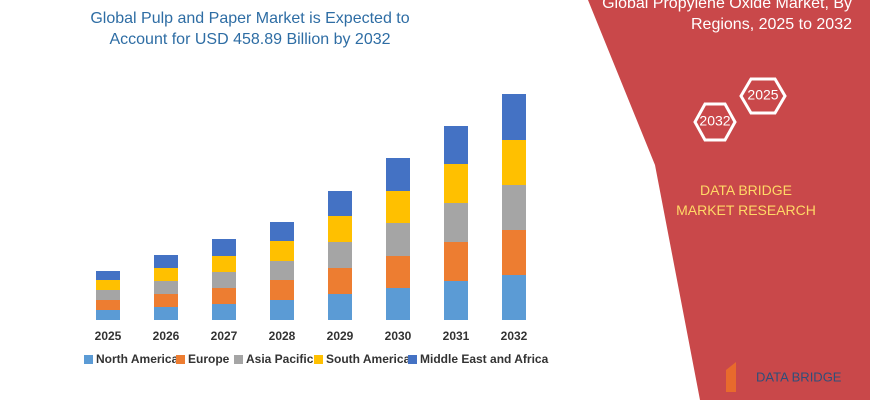 The image size is (870, 400). I want to click on x-tick-label: 2031, so click(456, 336).